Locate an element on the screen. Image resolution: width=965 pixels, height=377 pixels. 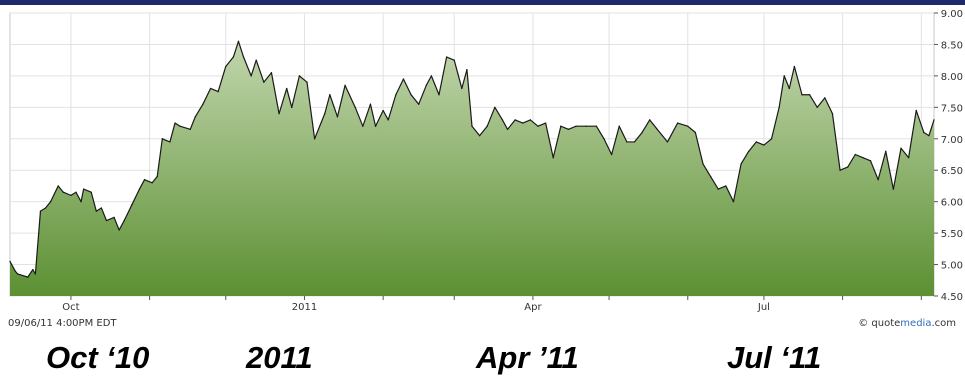
quotemedia-brand: © quotemedia.com is located at coordinates (907, 323).